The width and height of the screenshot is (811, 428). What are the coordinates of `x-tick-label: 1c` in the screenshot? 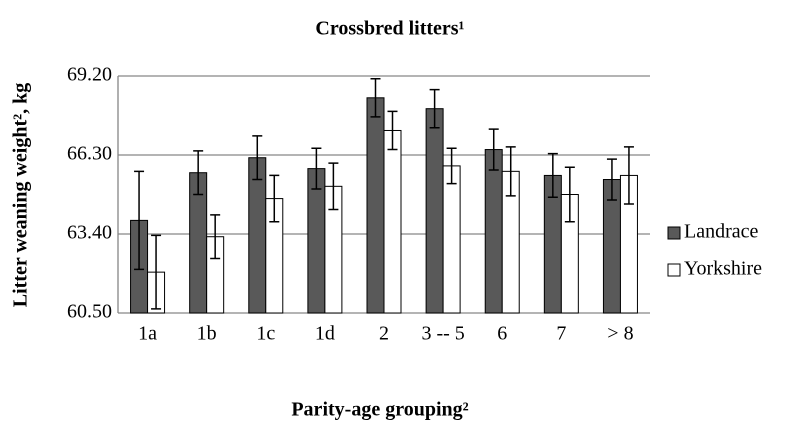 It's located at (265, 334).